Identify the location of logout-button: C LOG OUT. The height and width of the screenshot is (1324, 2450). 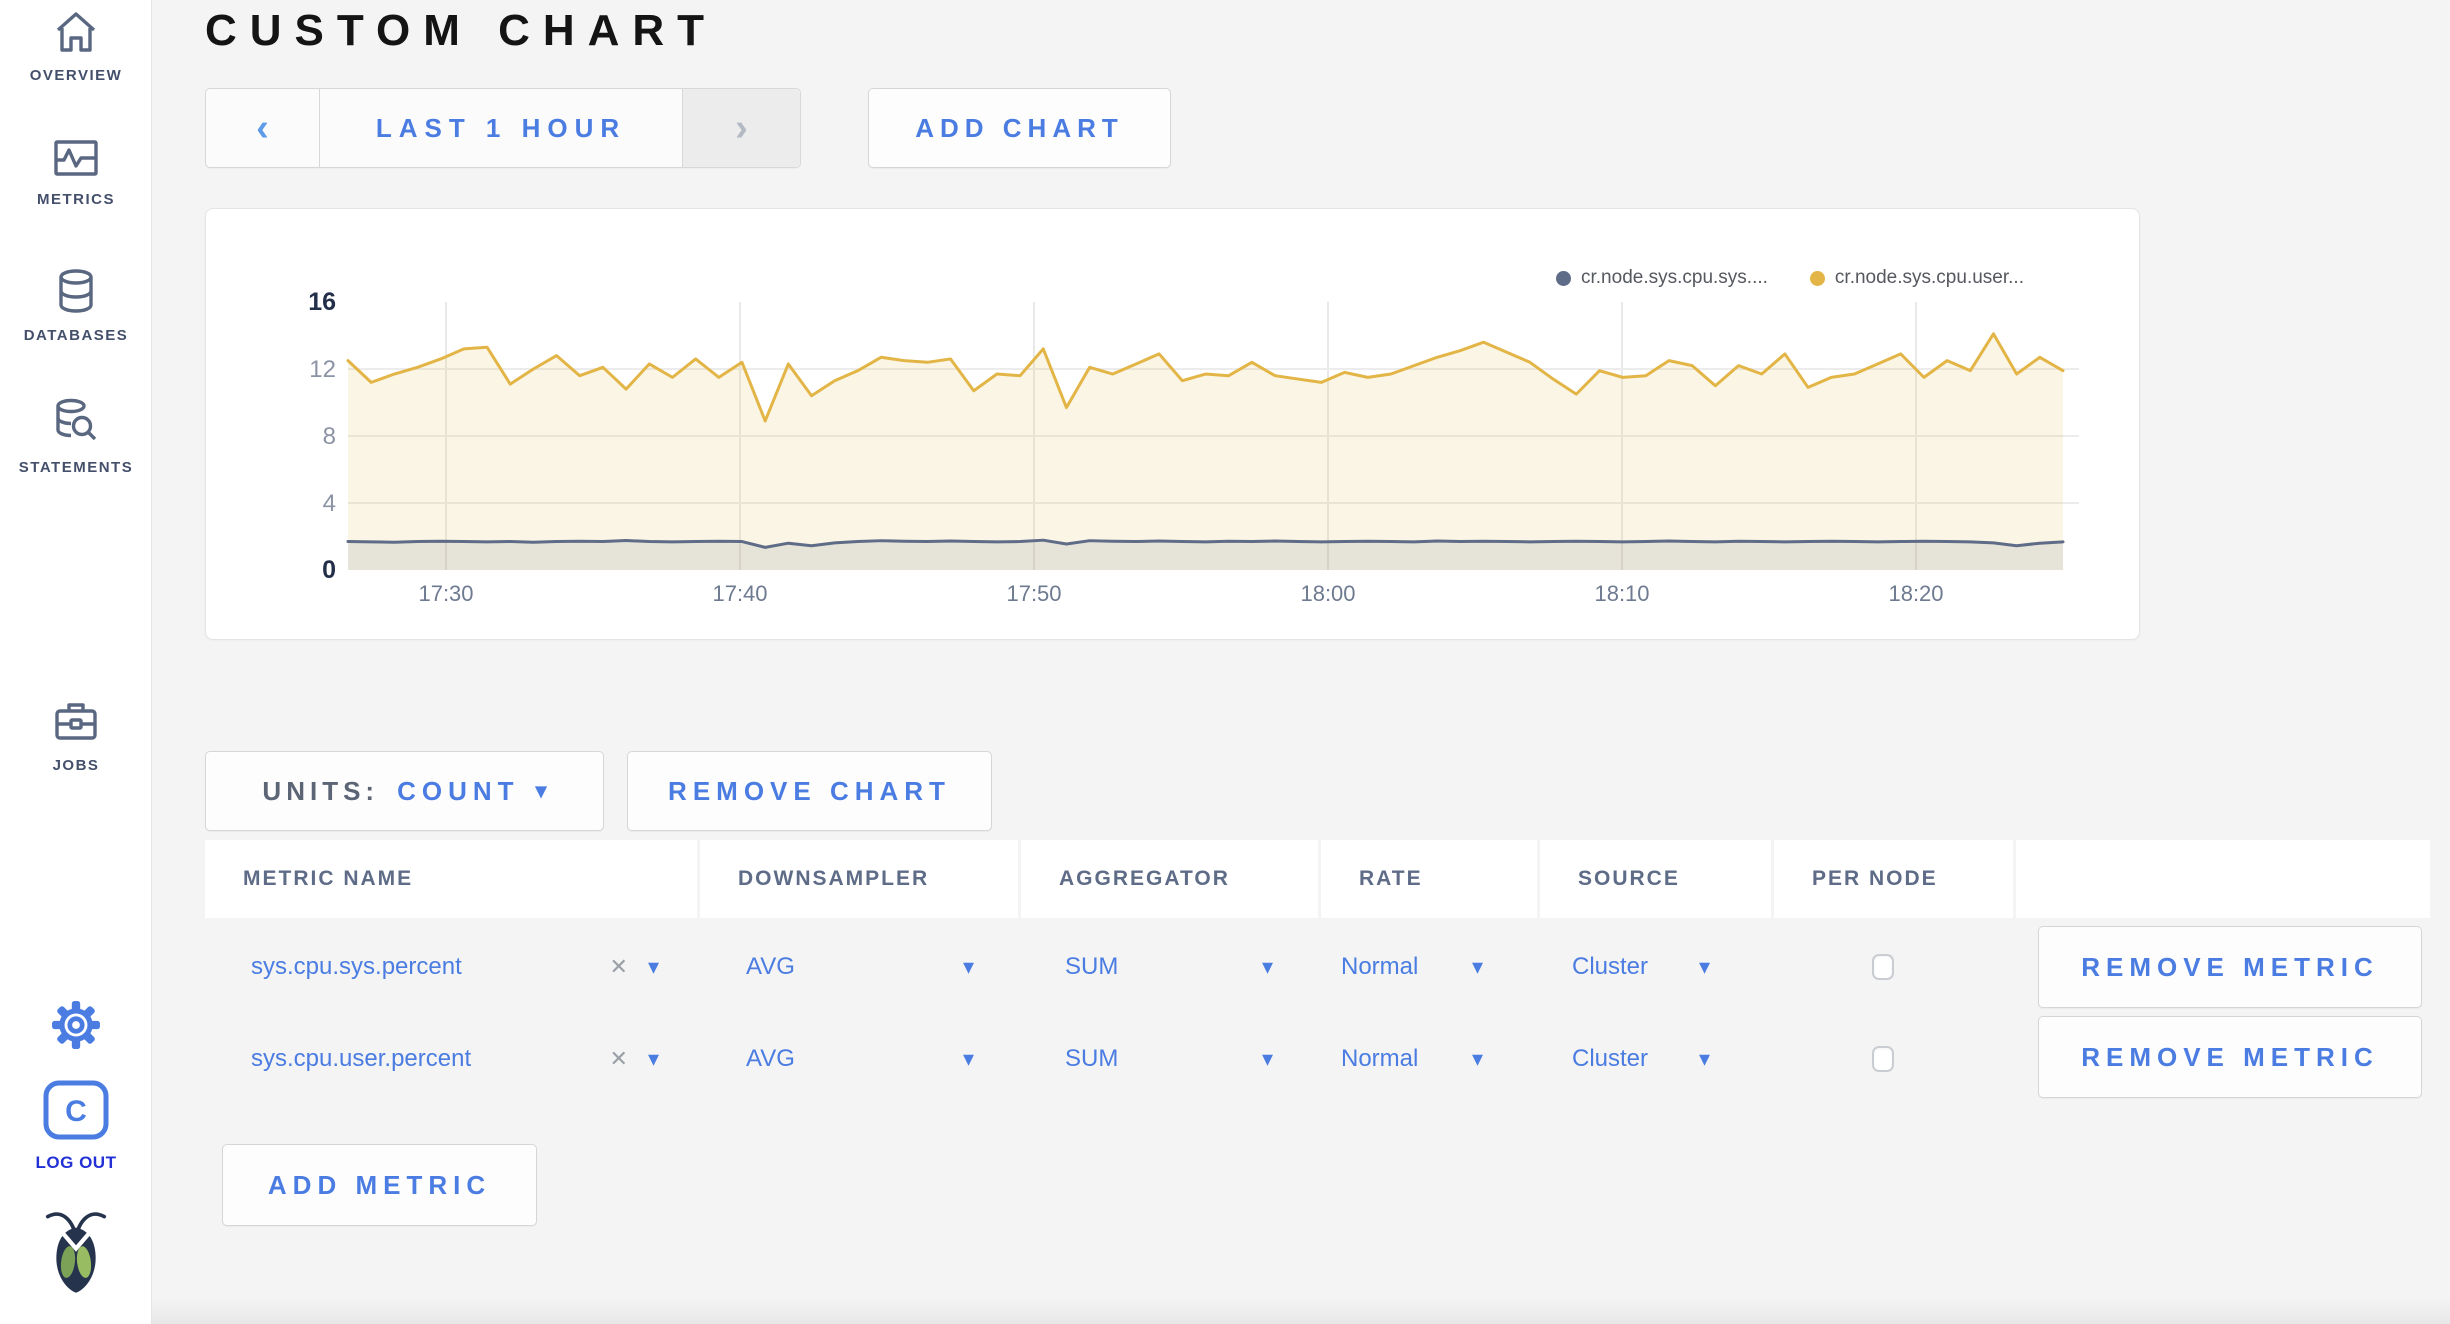
(76, 1126).